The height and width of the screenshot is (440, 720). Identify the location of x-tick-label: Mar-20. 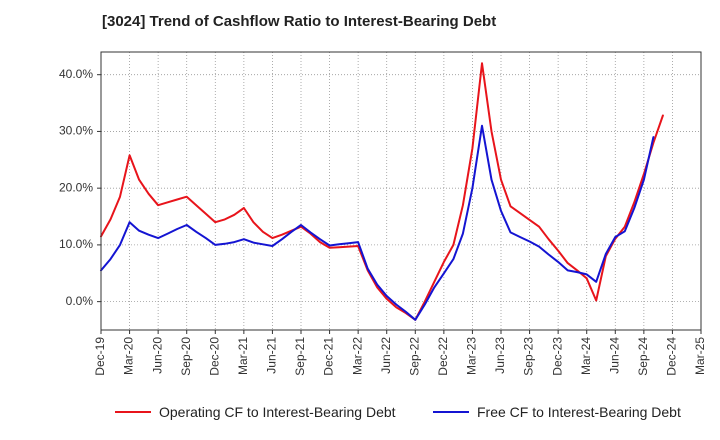
(129, 356).